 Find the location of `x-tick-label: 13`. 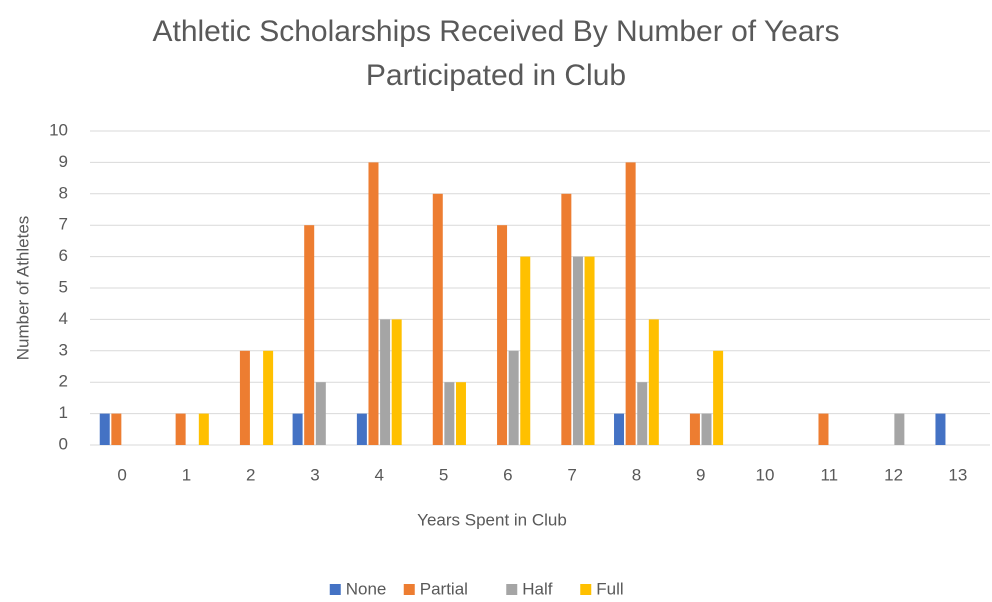

x-tick-label: 13 is located at coordinates (957, 474).